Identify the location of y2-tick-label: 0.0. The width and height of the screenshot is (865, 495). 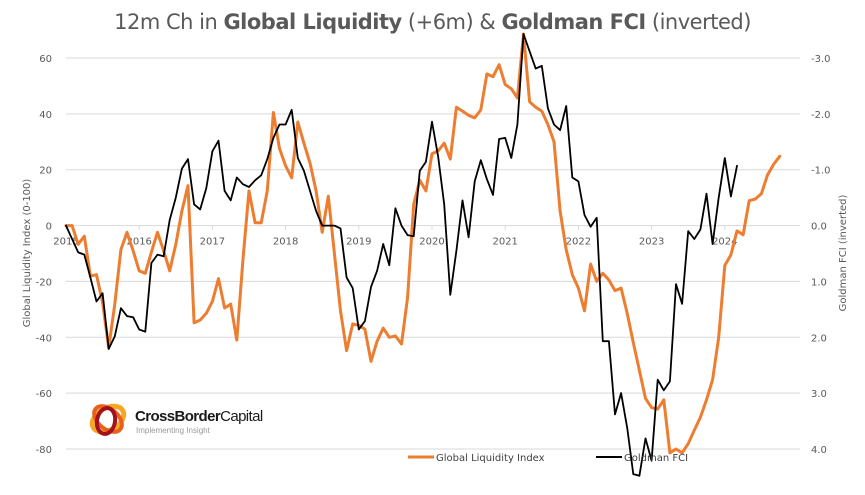
(819, 227).